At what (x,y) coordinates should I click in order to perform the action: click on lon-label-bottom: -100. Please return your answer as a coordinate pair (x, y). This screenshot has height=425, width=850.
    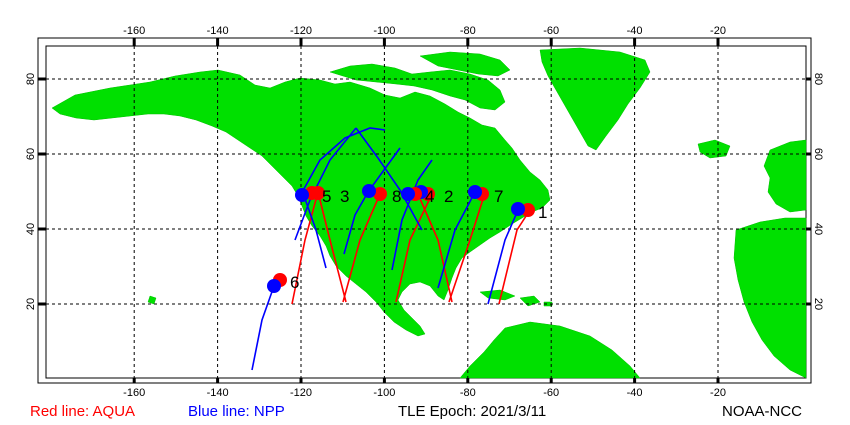
    Looking at the image, I should click on (384, 393).